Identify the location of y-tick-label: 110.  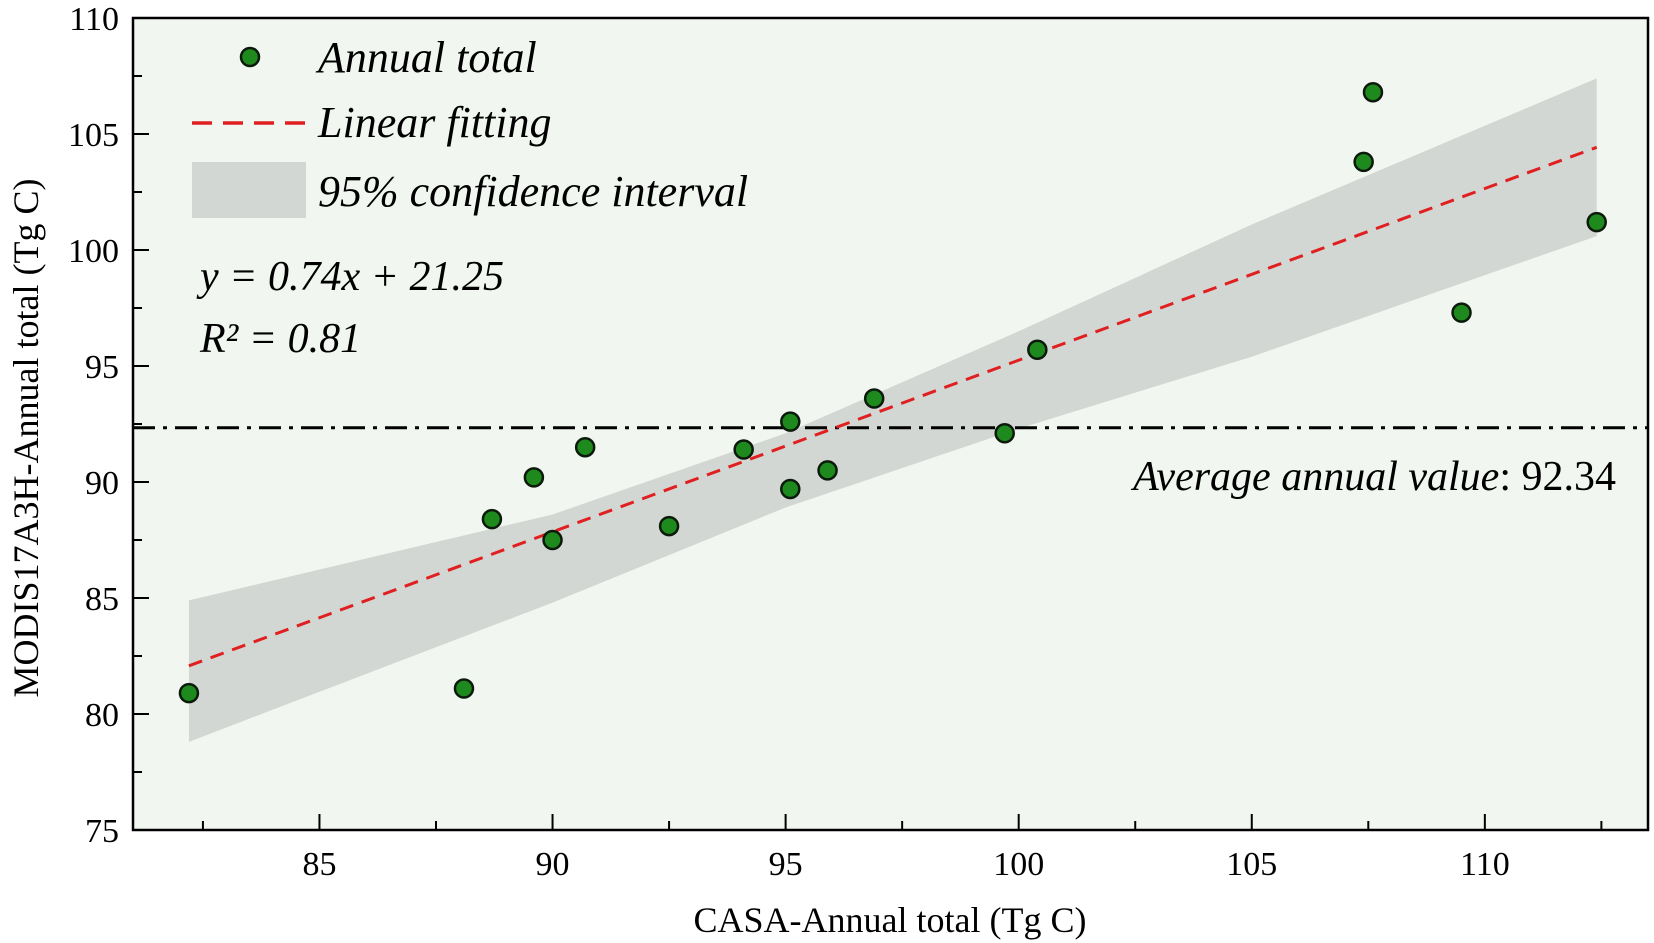
(94, 19).